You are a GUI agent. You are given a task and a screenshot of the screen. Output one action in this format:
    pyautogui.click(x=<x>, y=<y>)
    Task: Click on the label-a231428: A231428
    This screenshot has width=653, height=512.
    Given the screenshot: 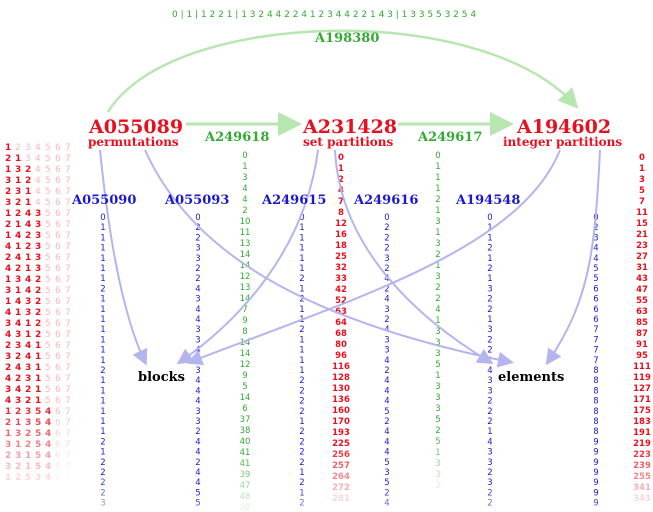 What is the action you would take?
    pyautogui.click(x=349, y=127)
    